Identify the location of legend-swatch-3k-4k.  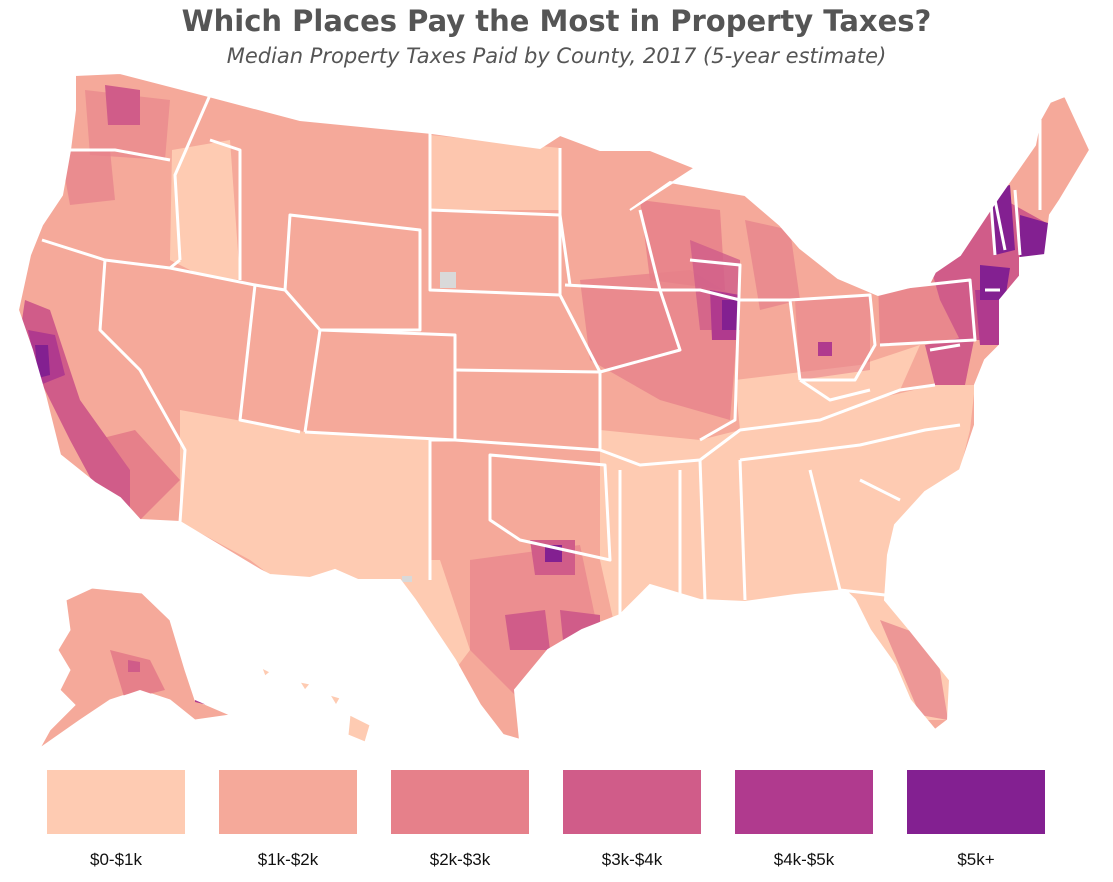
(632, 802).